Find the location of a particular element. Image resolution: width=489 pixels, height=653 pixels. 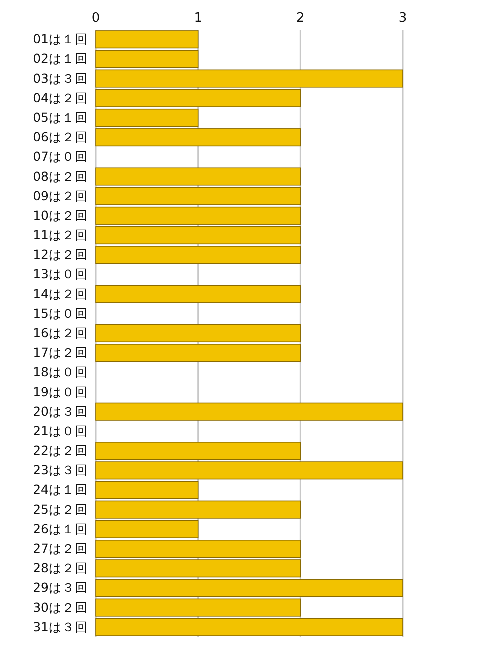

y-tick-label: 01は１回 is located at coordinates (60, 39).